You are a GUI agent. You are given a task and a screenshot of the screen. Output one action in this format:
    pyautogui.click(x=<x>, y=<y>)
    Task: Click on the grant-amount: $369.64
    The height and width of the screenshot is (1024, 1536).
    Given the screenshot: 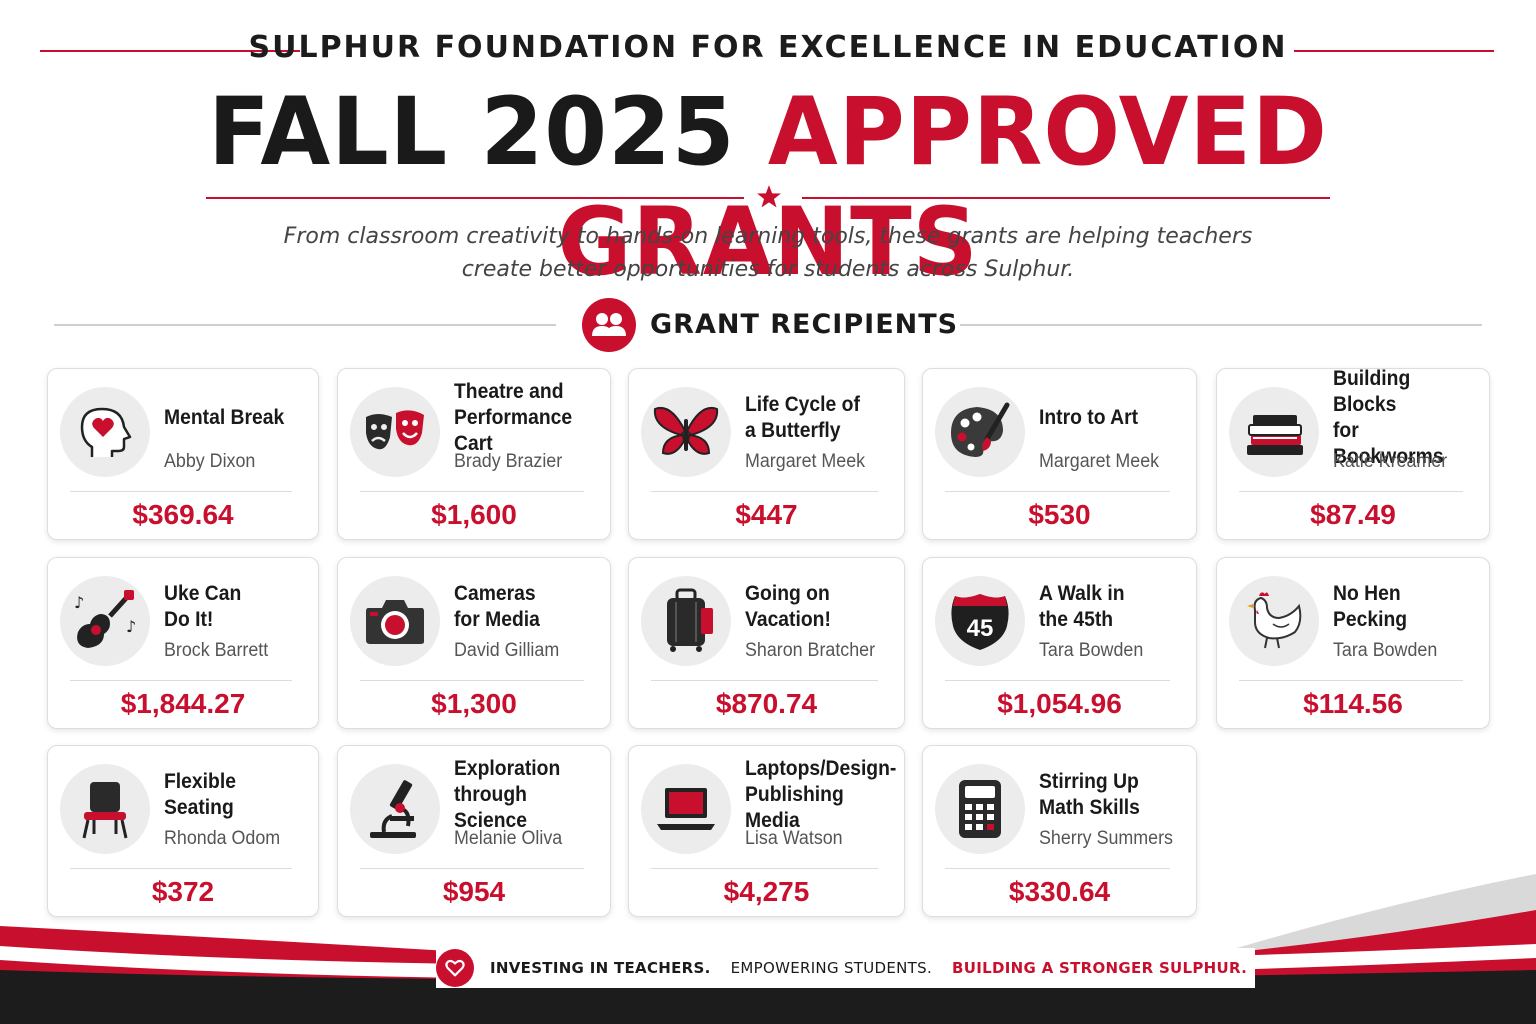 What is the action you would take?
    pyautogui.click(x=183, y=514)
    